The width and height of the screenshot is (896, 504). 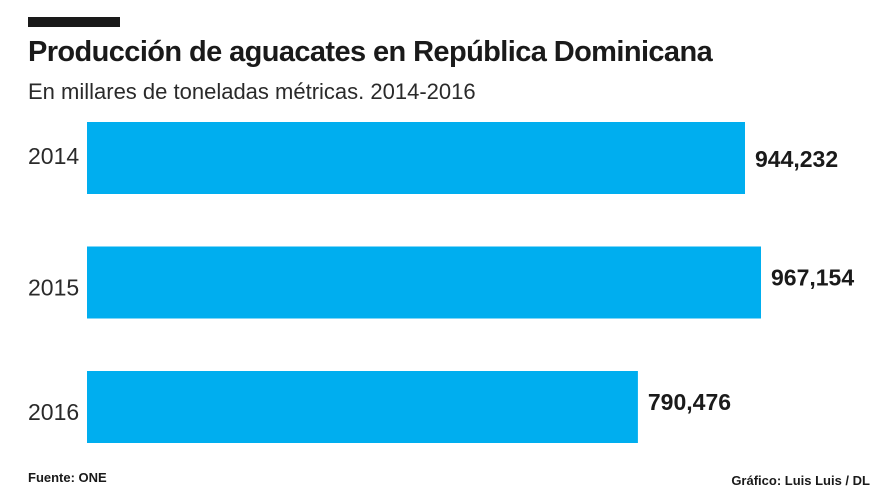 I want to click on bar-2014, so click(x=416, y=158).